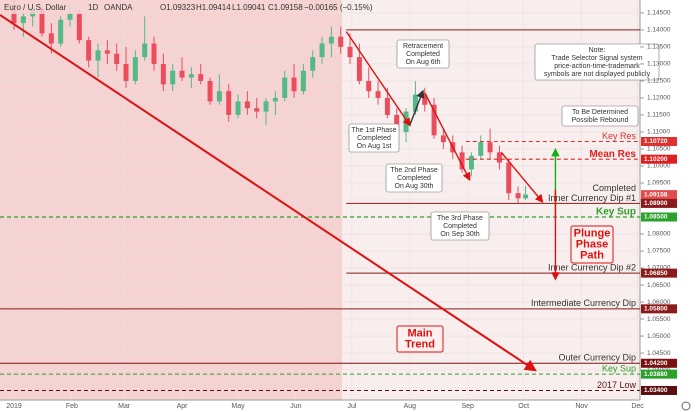 Image resolution: width=700 pixels, height=412 pixels. I want to click on y-tick-label: 1.07500, so click(659, 251).